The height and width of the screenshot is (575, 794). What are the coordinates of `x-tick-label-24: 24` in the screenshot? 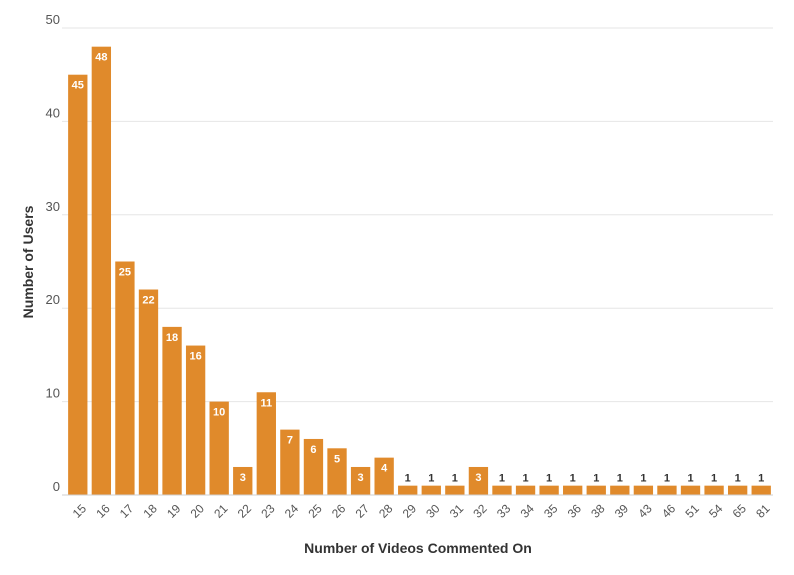 It's located at (292, 511).